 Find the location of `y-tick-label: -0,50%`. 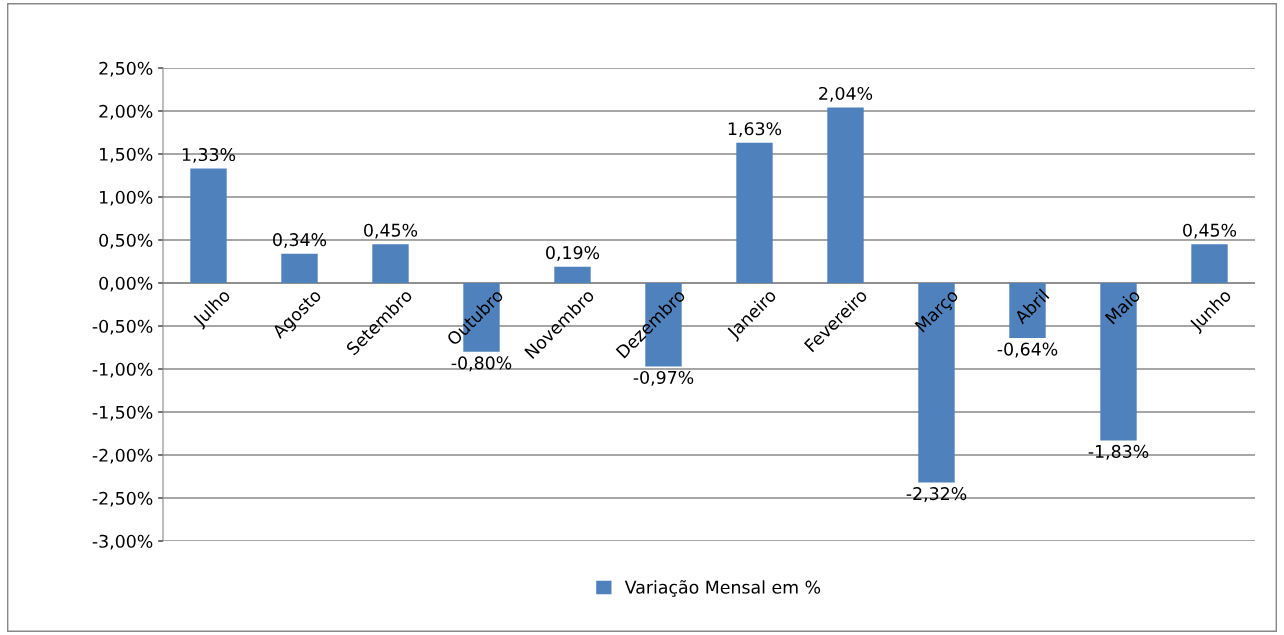

y-tick-label: -0,50% is located at coordinates (122, 327).